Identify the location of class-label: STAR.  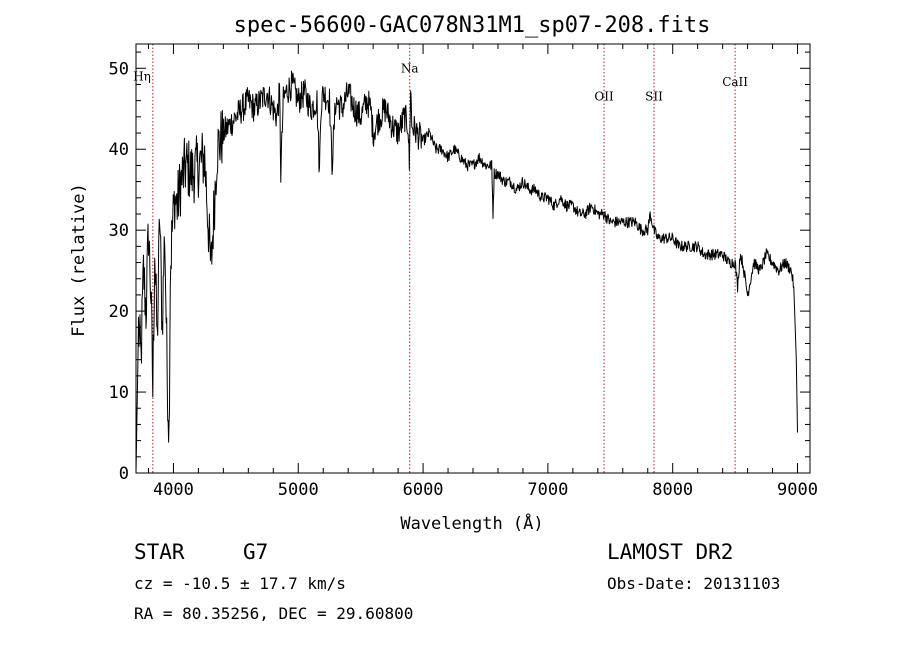
(159, 552).